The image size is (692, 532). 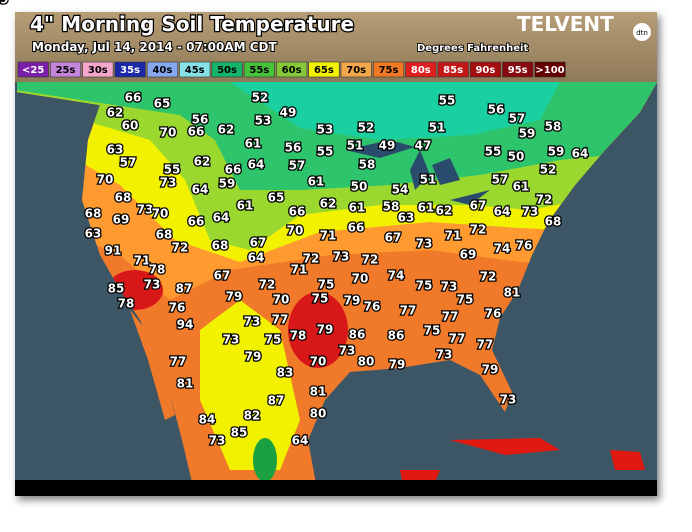 I want to click on logo-sub: dtn, so click(x=642, y=33).